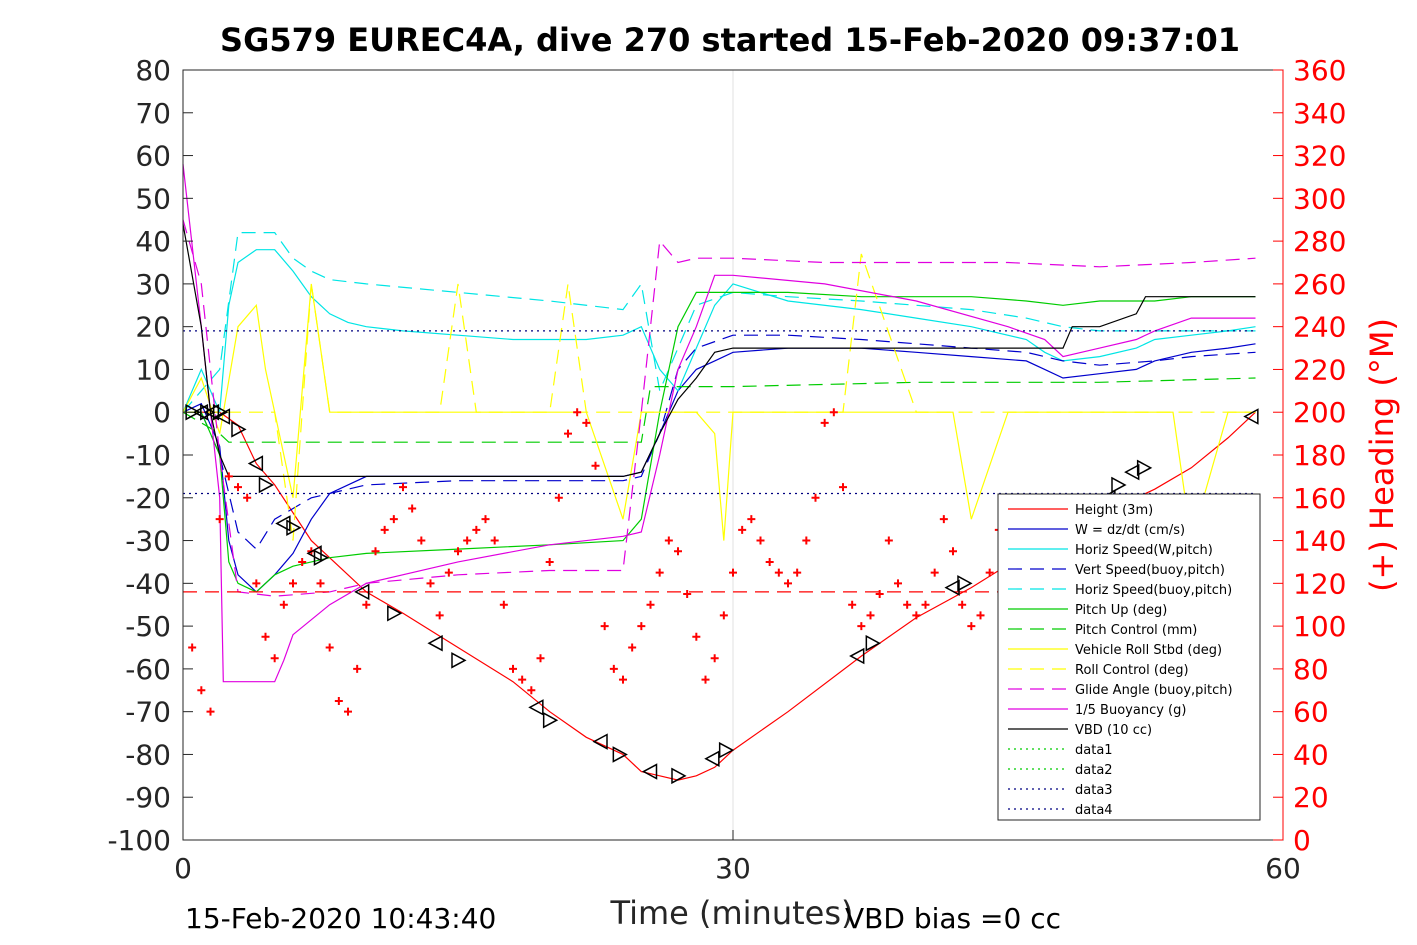  Describe the element at coordinates (340, 918) in the screenshot. I see `footer-timestamp: 15-Feb-2020 10:43:40` at that location.